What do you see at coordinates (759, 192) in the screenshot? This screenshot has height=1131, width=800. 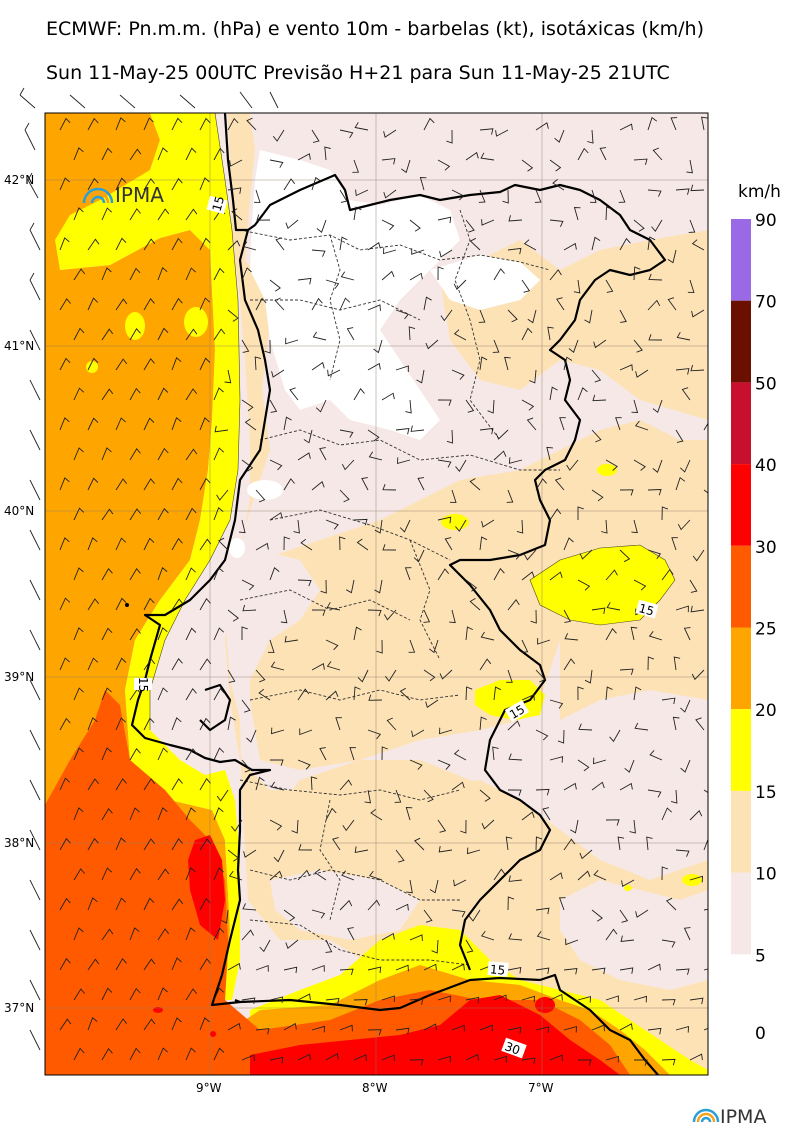 I see `colorbar-unit: km/h` at bounding box center [759, 192].